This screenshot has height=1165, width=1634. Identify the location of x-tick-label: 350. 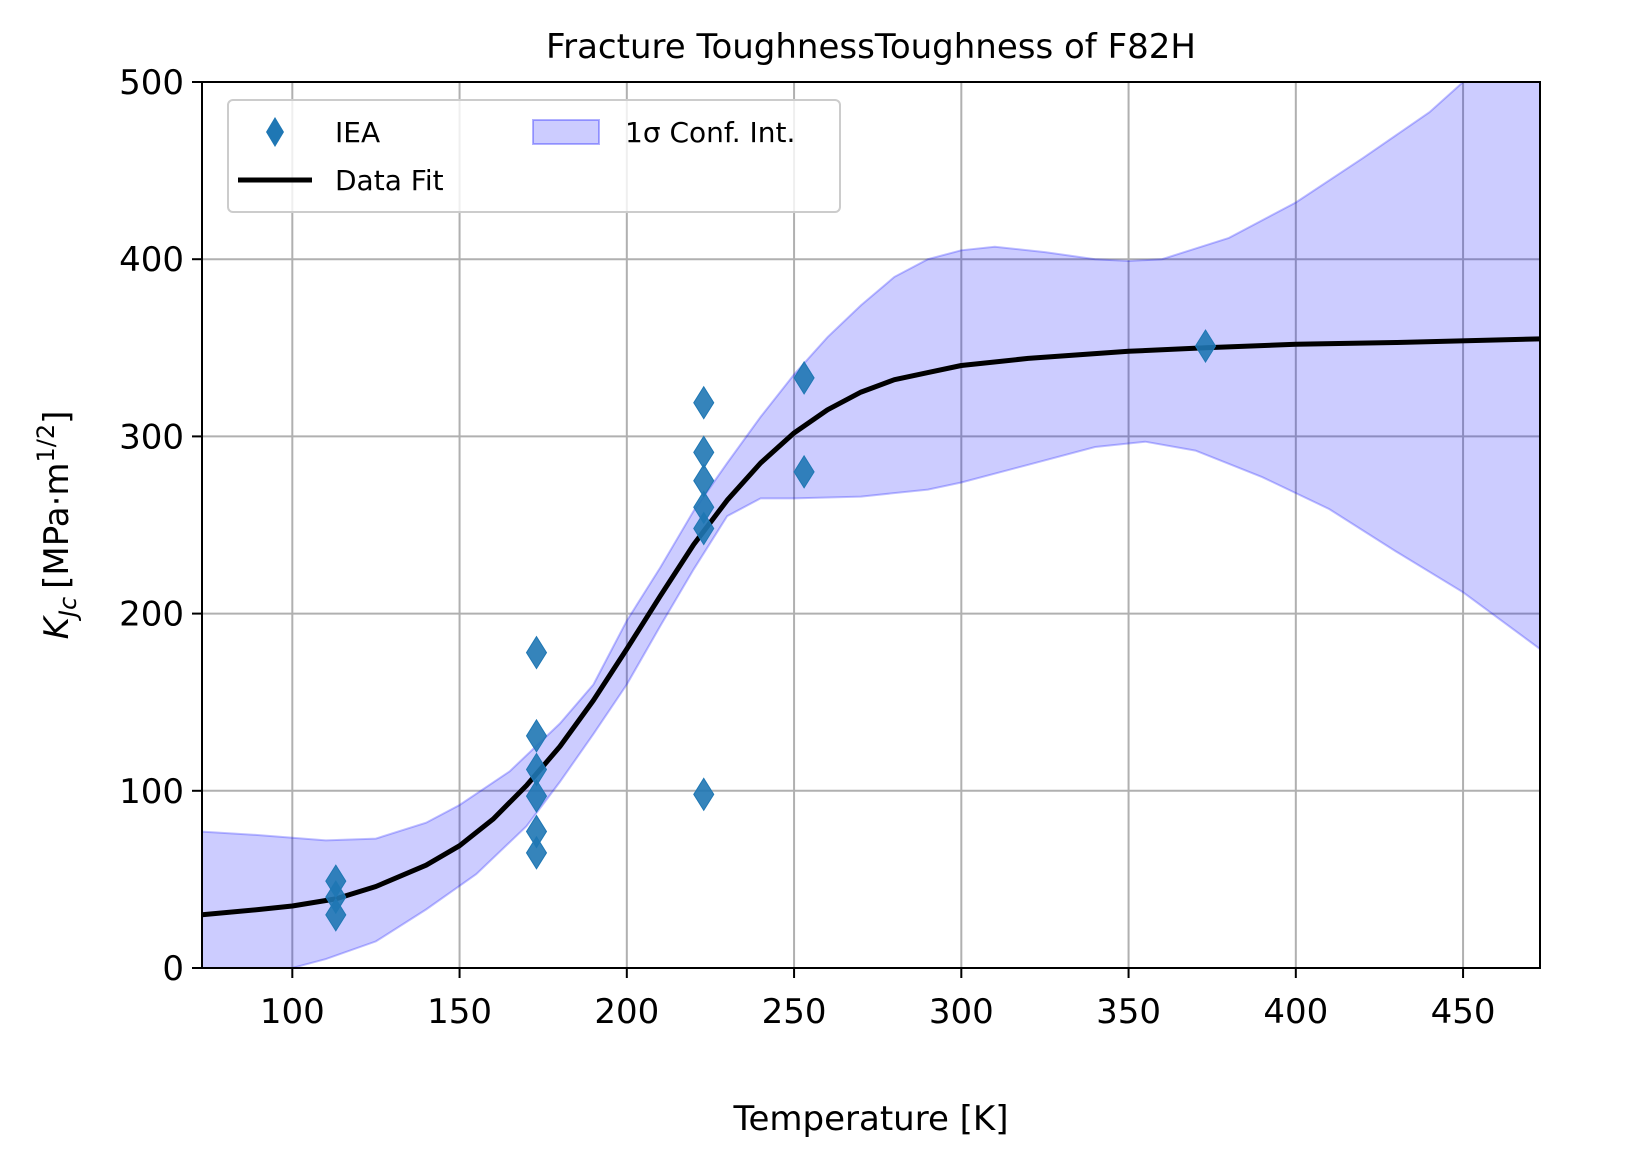
(1128, 1012).